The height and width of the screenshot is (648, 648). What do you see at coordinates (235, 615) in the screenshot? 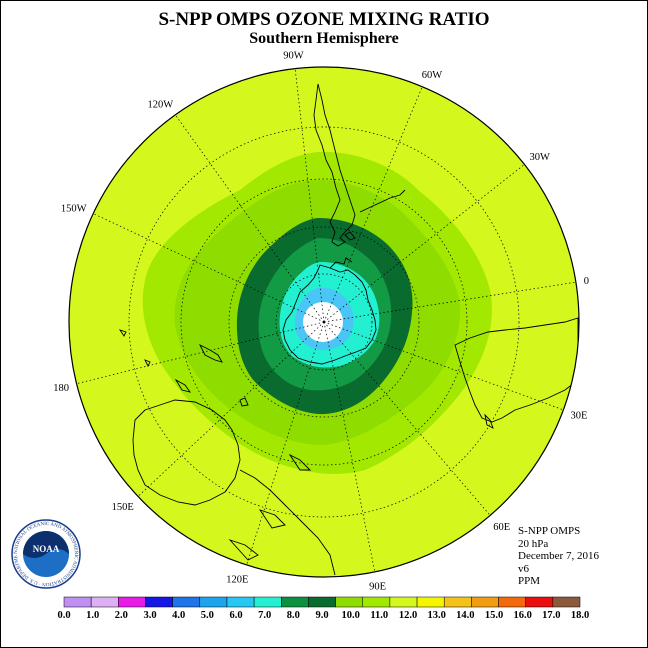
I see `colorbar-tick-label: 6.0` at bounding box center [235, 615].